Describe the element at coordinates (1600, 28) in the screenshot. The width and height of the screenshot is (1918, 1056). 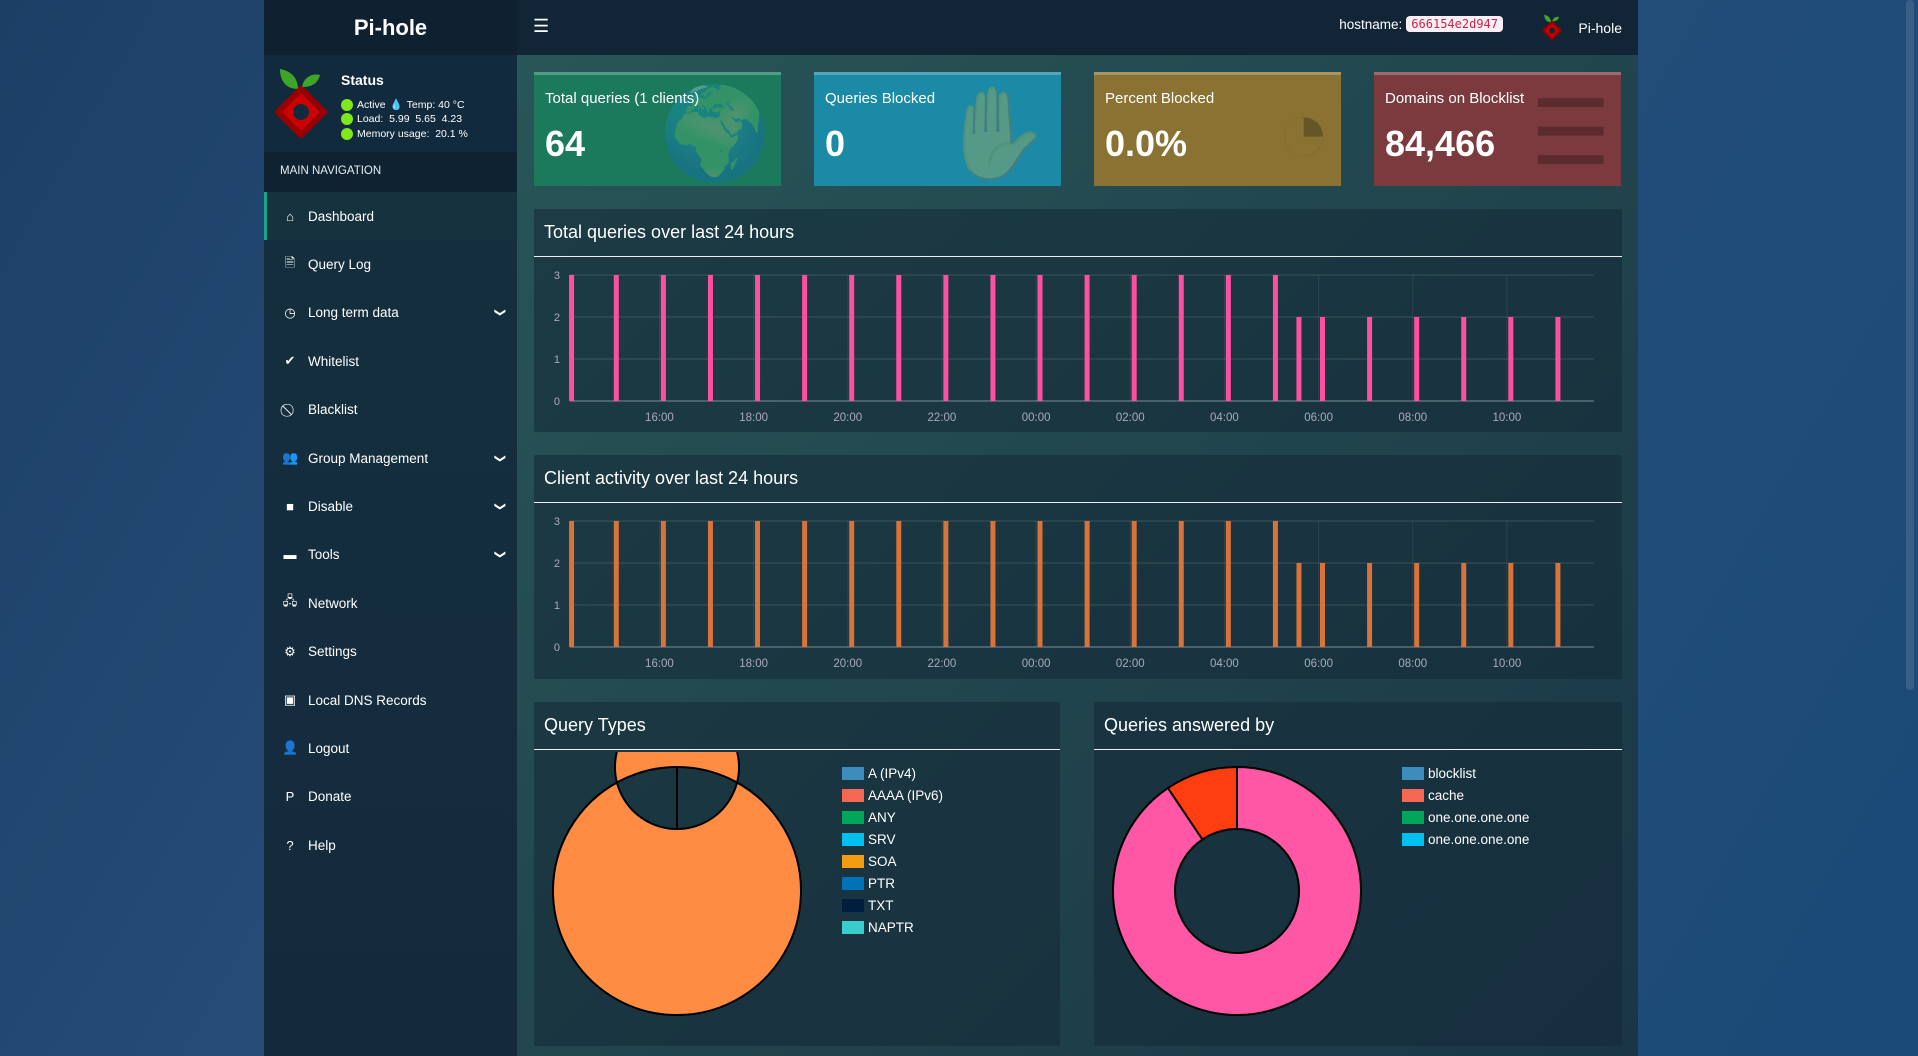
I see `user-name: Pi-hole` at that location.